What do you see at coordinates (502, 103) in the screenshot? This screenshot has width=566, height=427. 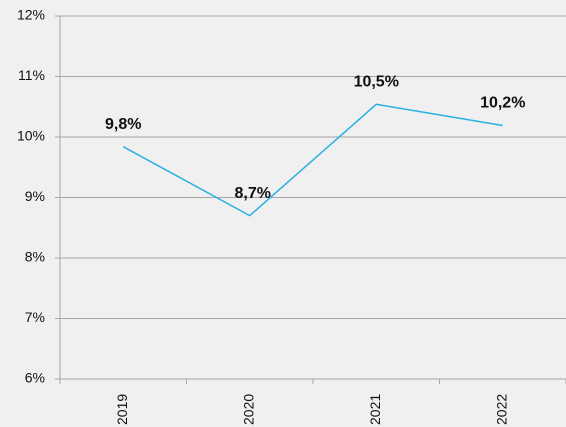 I see `value-label: 10,2%` at bounding box center [502, 103].